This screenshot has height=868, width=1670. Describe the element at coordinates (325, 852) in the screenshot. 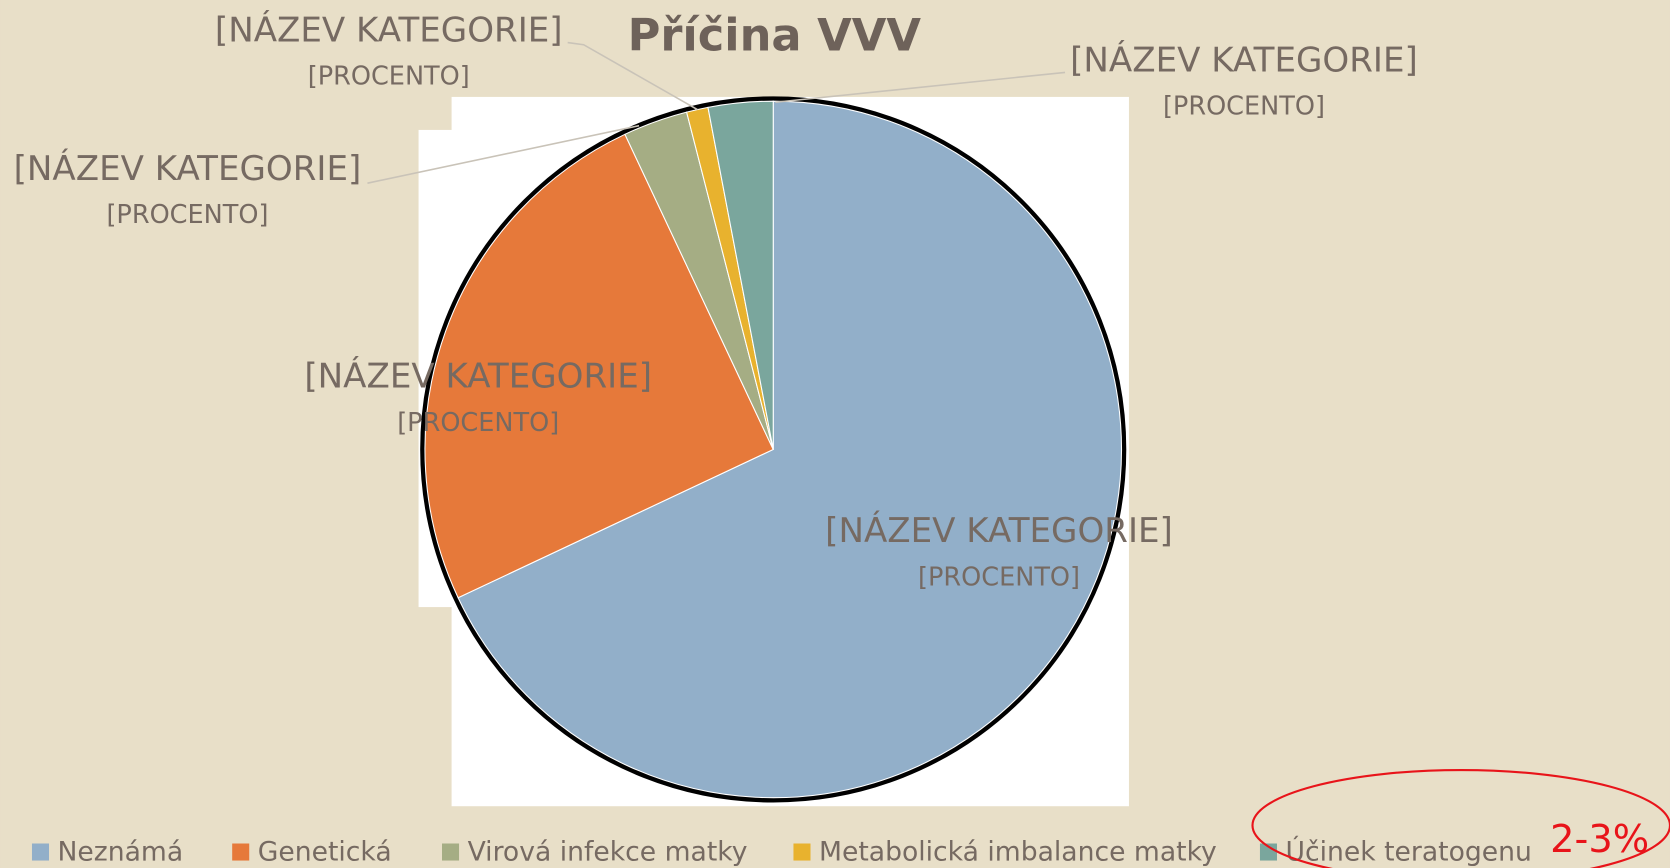

I see `legend-label: Genetická` at that location.